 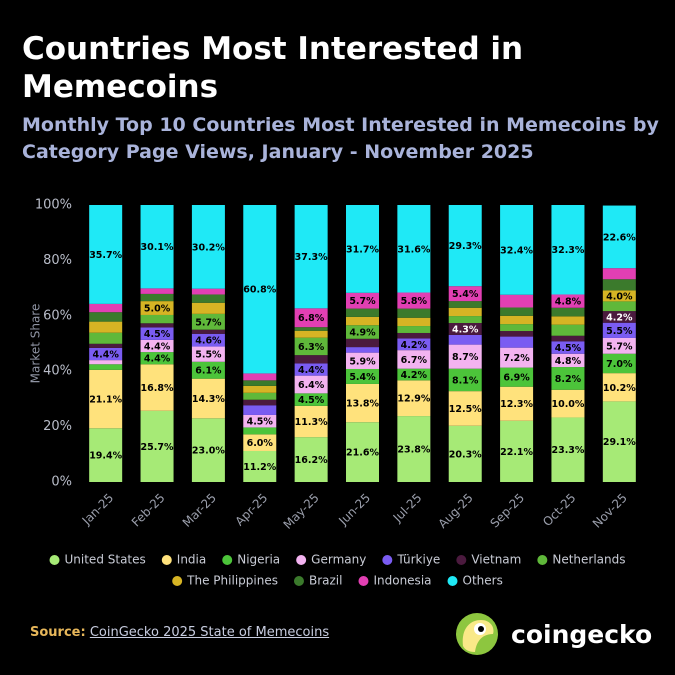 What do you see at coordinates (61, 482) in the screenshot?
I see `y-tick-label: 0%` at bounding box center [61, 482].